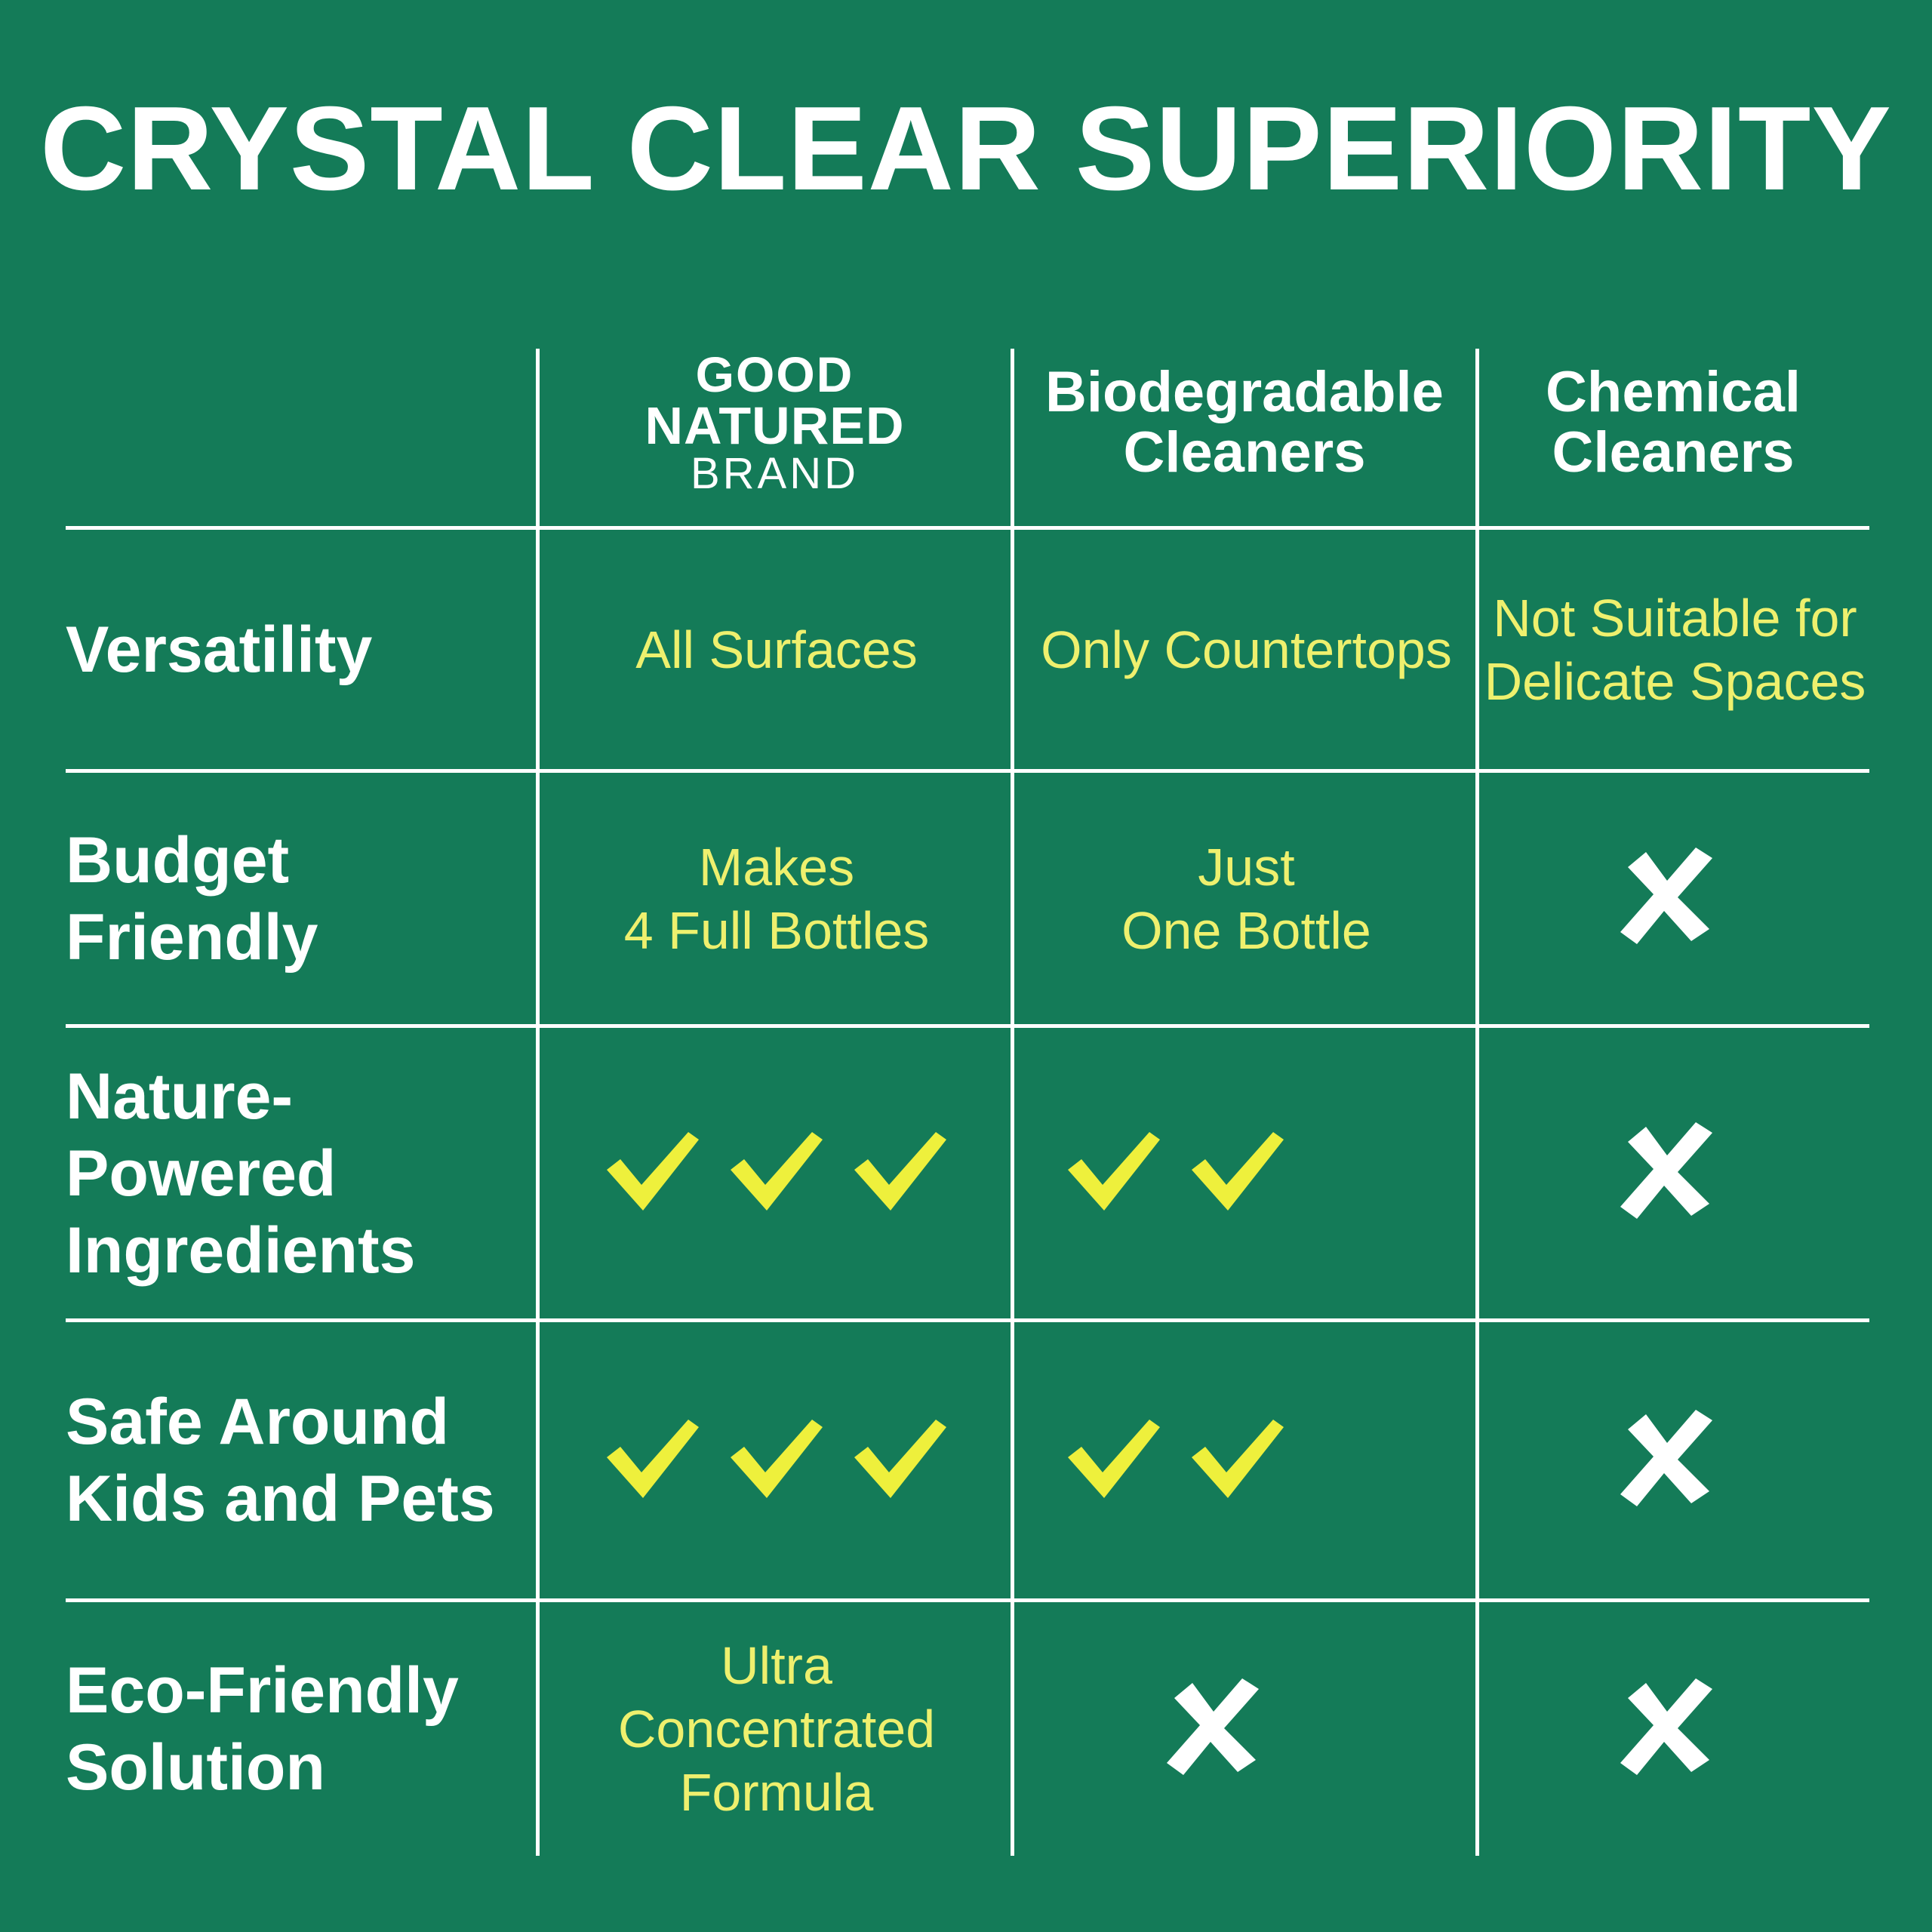 This screenshot has width=1932, height=1932. I want to click on row-label: Eco-Friendly Solution, so click(262, 1729).